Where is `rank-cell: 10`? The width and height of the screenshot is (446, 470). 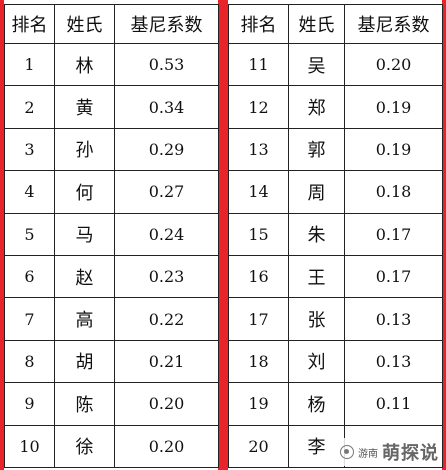
rank-cell: 10 is located at coordinates (29, 446).